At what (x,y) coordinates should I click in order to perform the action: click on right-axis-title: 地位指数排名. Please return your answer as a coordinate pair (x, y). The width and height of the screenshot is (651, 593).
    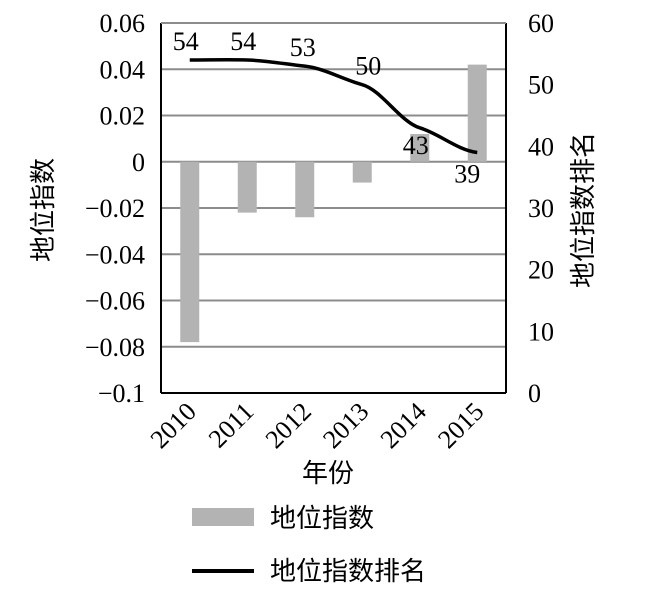
    Looking at the image, I should click on (584, 210).